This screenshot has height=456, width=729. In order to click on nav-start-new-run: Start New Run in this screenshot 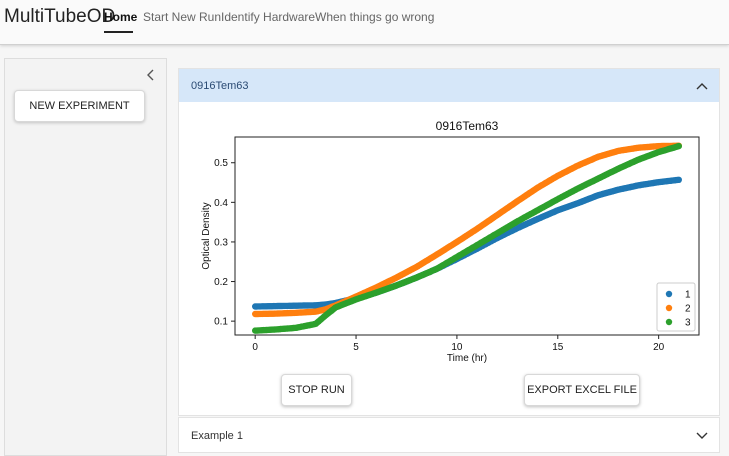, I will do `click(182, 17)`.